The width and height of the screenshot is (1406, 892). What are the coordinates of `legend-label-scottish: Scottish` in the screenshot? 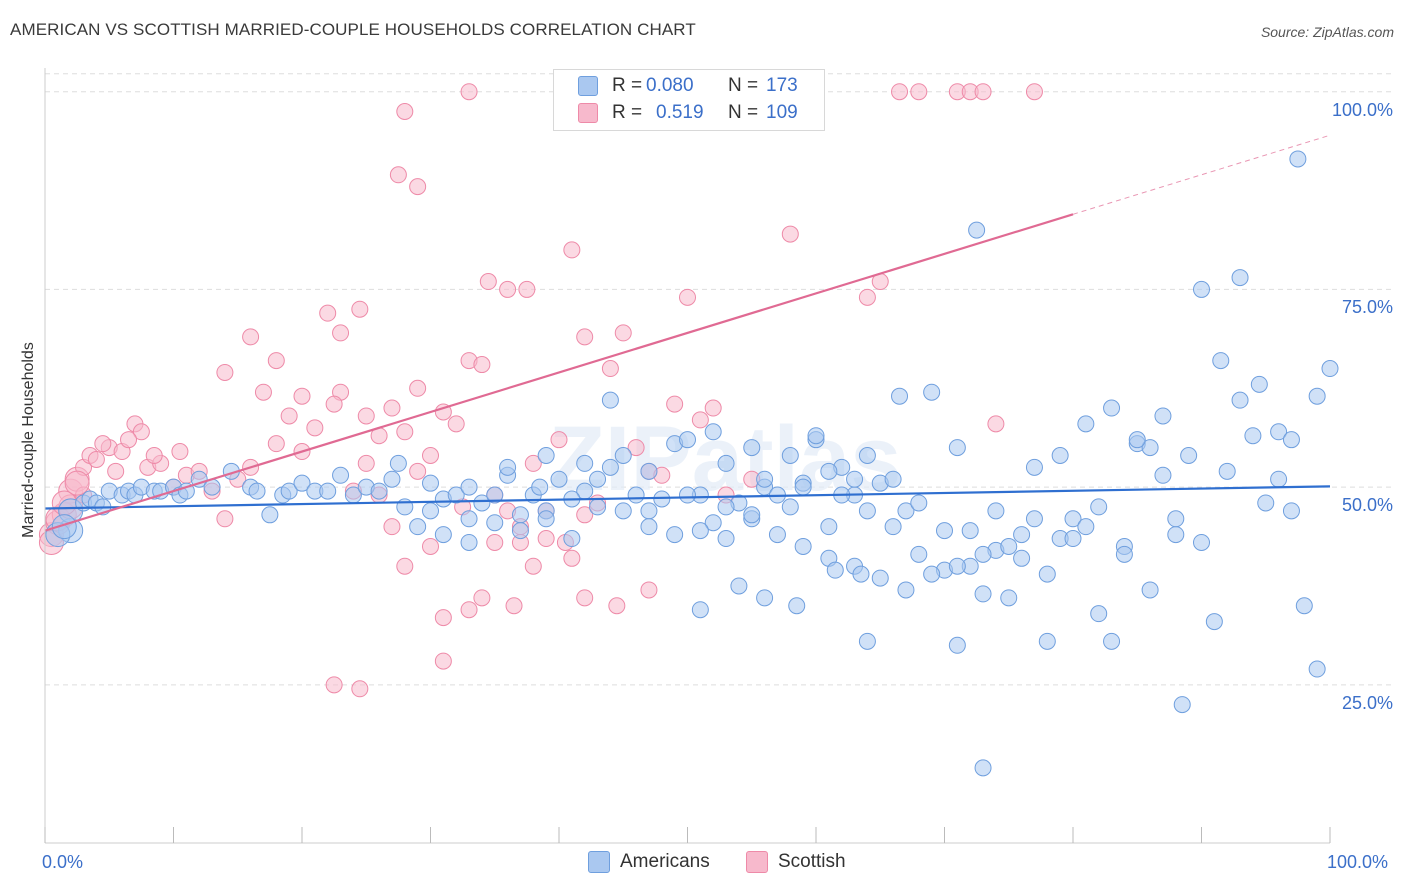 It's located at (812, 861).